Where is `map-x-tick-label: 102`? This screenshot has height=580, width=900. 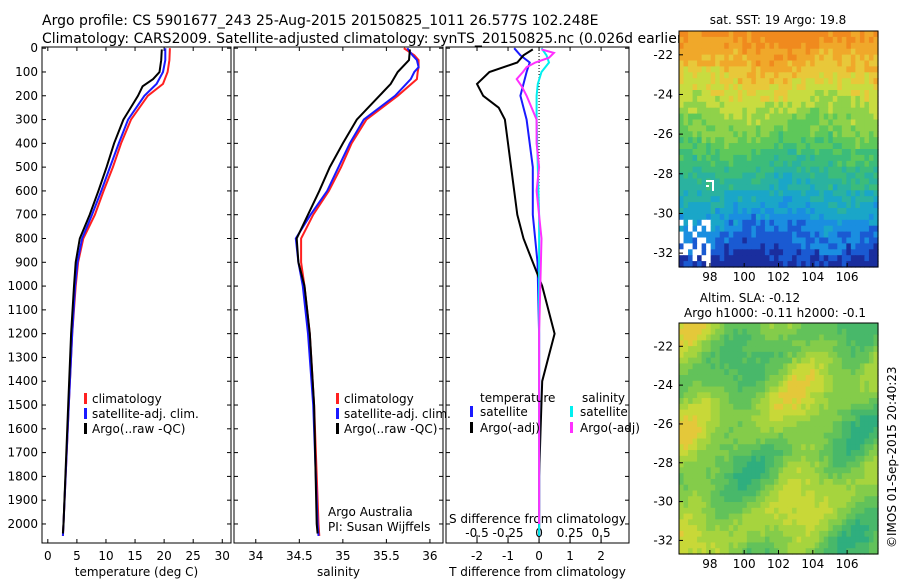 map-x-tick-label: 102 is located at coordinates (778, 564).